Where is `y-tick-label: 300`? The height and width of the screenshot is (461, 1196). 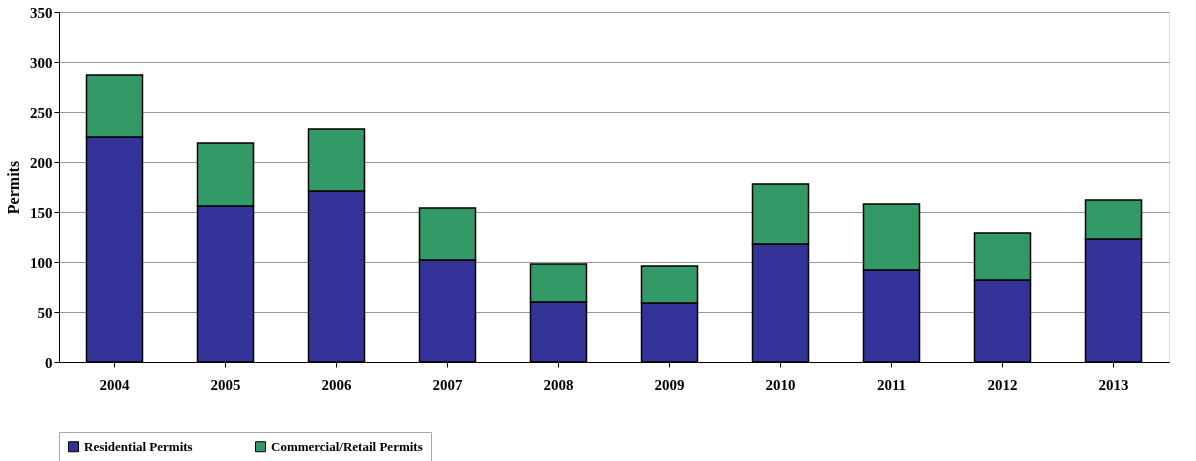 y-tick-label: 300 is located at coordinates (41, 62).